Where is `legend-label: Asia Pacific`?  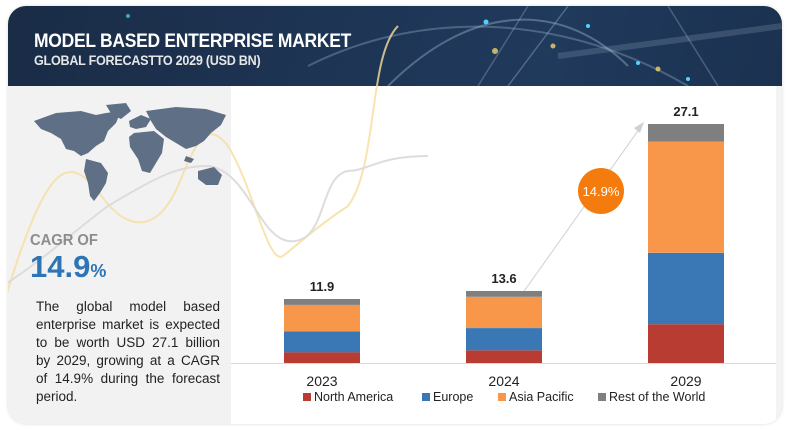
legend-label: Asia Pacific is located at coordinates (541, 397).